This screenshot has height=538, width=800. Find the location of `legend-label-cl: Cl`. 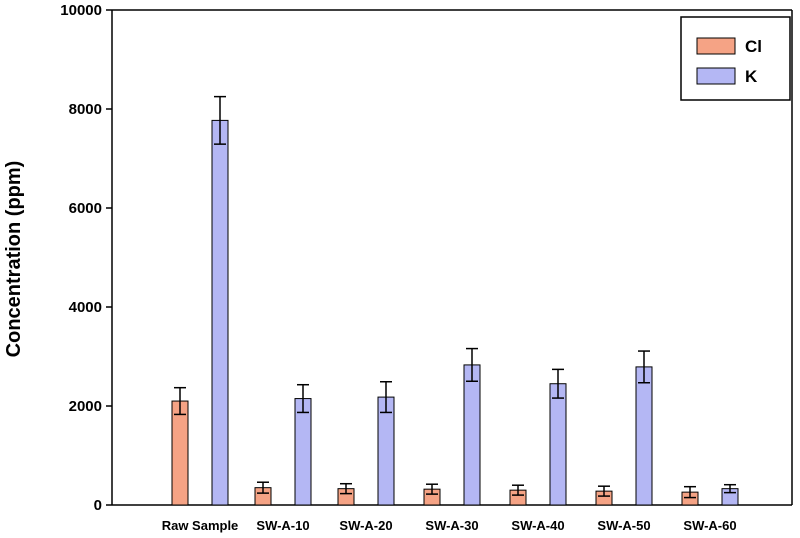

legend-label-cl: Cl is located at coordinates (753, 46).